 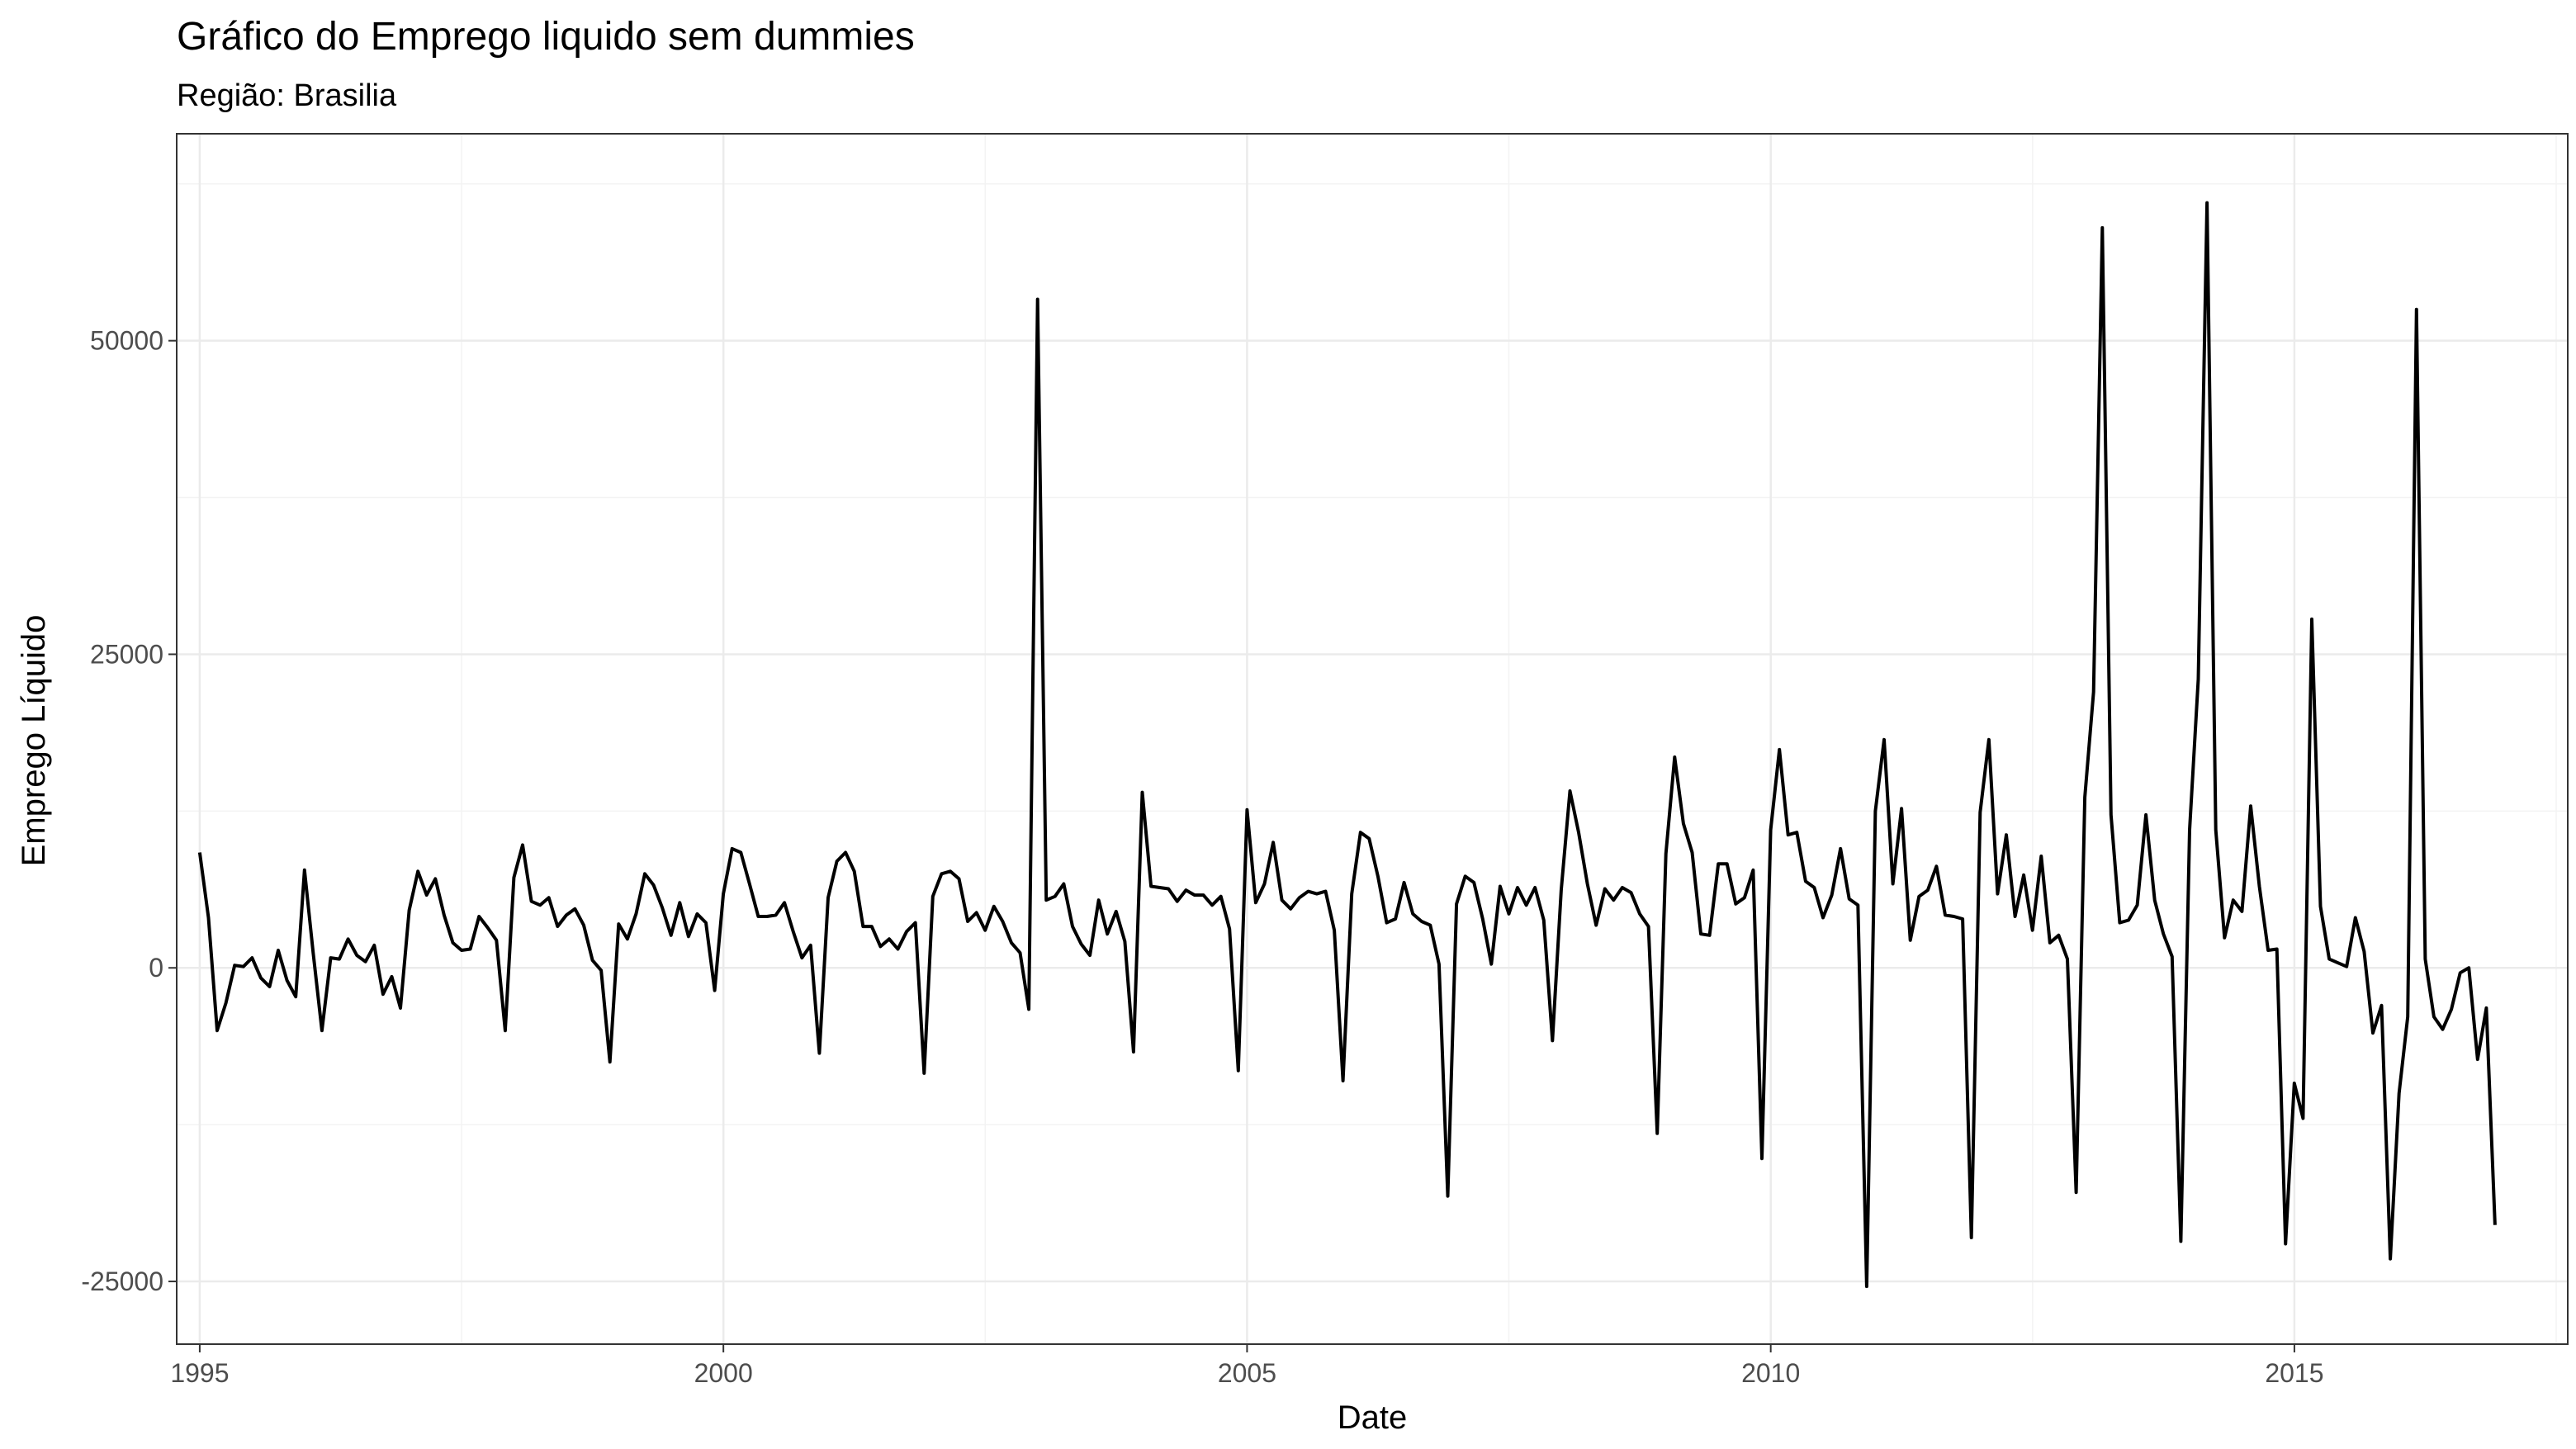 I want to click on x-axis-title: Date, so click(x=1373, y=1417).